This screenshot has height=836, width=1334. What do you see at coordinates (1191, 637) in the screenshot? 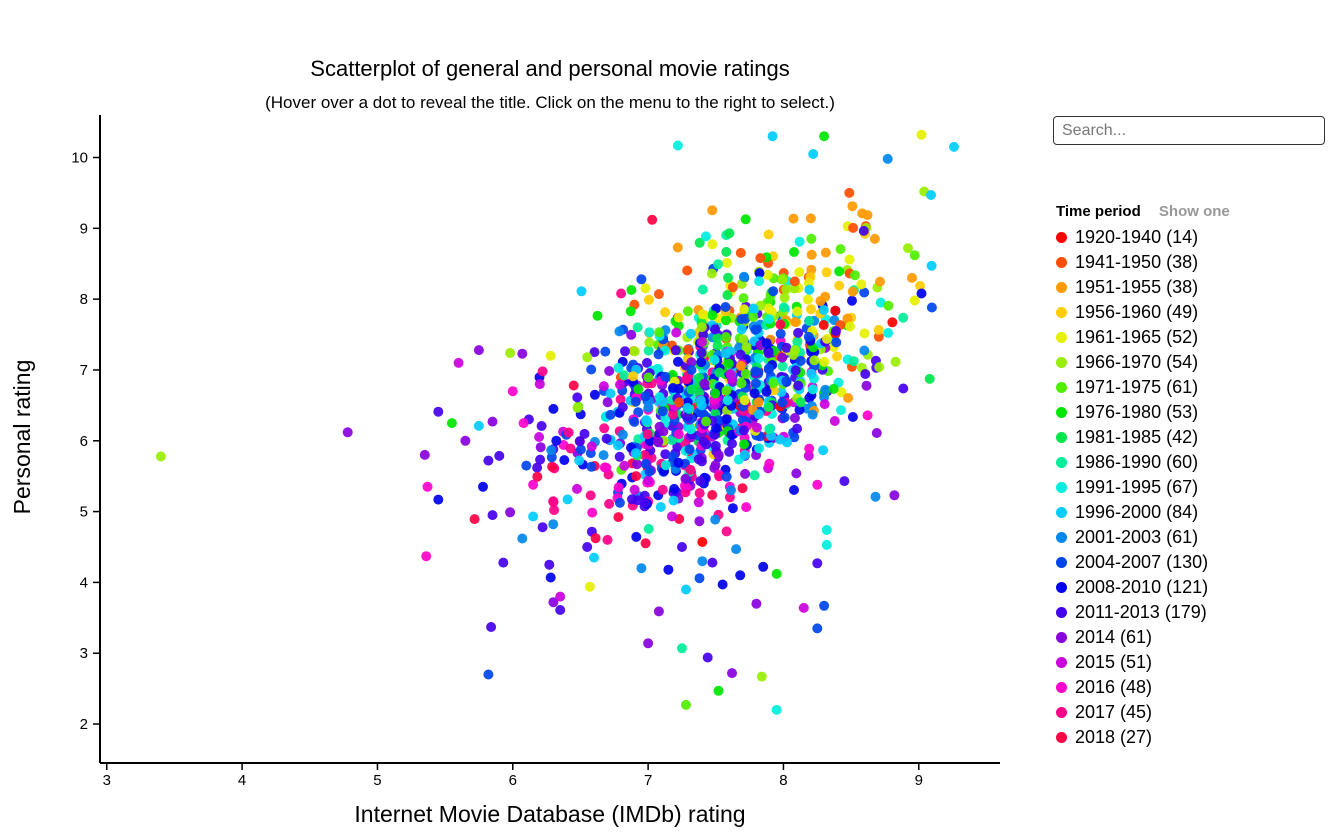
I see `legend-item: 2014 (61)` at bounding box center [1191, 637].